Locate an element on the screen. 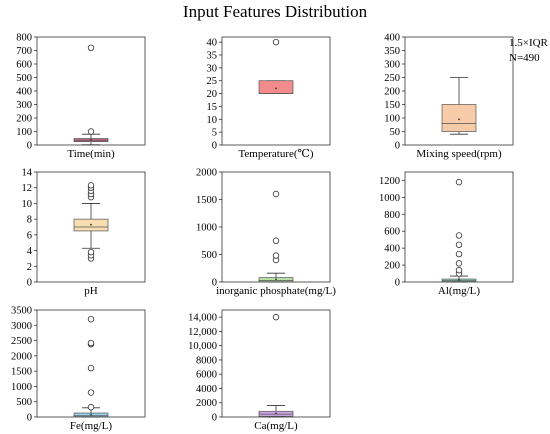 The width and height of the screenshot is (550, 434). y-tick-label: 8000 is located at coordinates (206, 360).